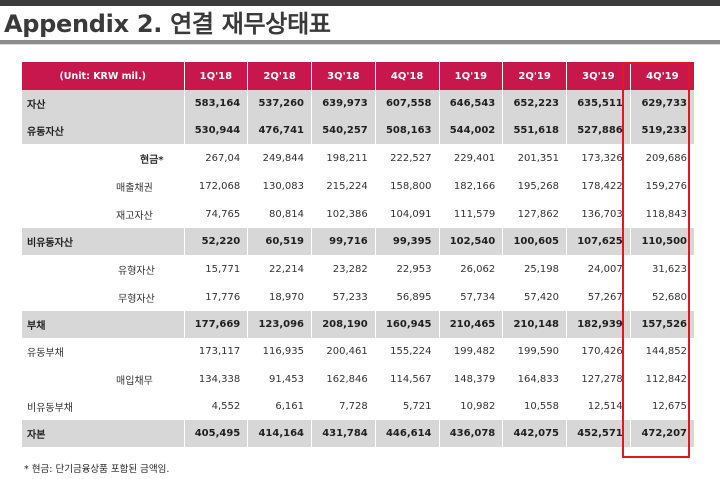 The image size is (720, 479). Describe the element at coordinates (598, 269) in the screenshot. I see `table-cell: 24,007` at that location.